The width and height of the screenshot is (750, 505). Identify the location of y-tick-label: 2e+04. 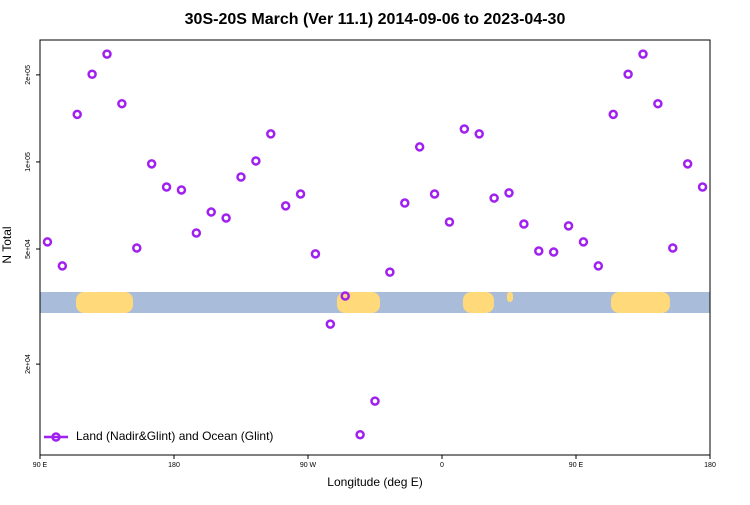
(28, 364).